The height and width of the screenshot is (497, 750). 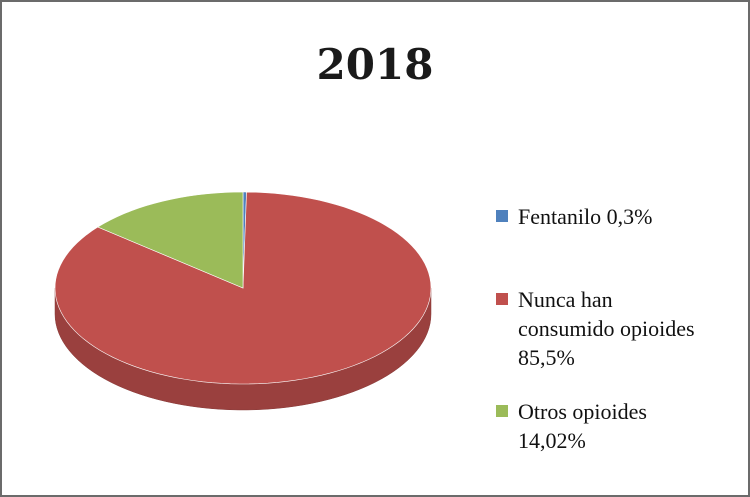 I want to click on pie-slice, so click(x=170, y=240).